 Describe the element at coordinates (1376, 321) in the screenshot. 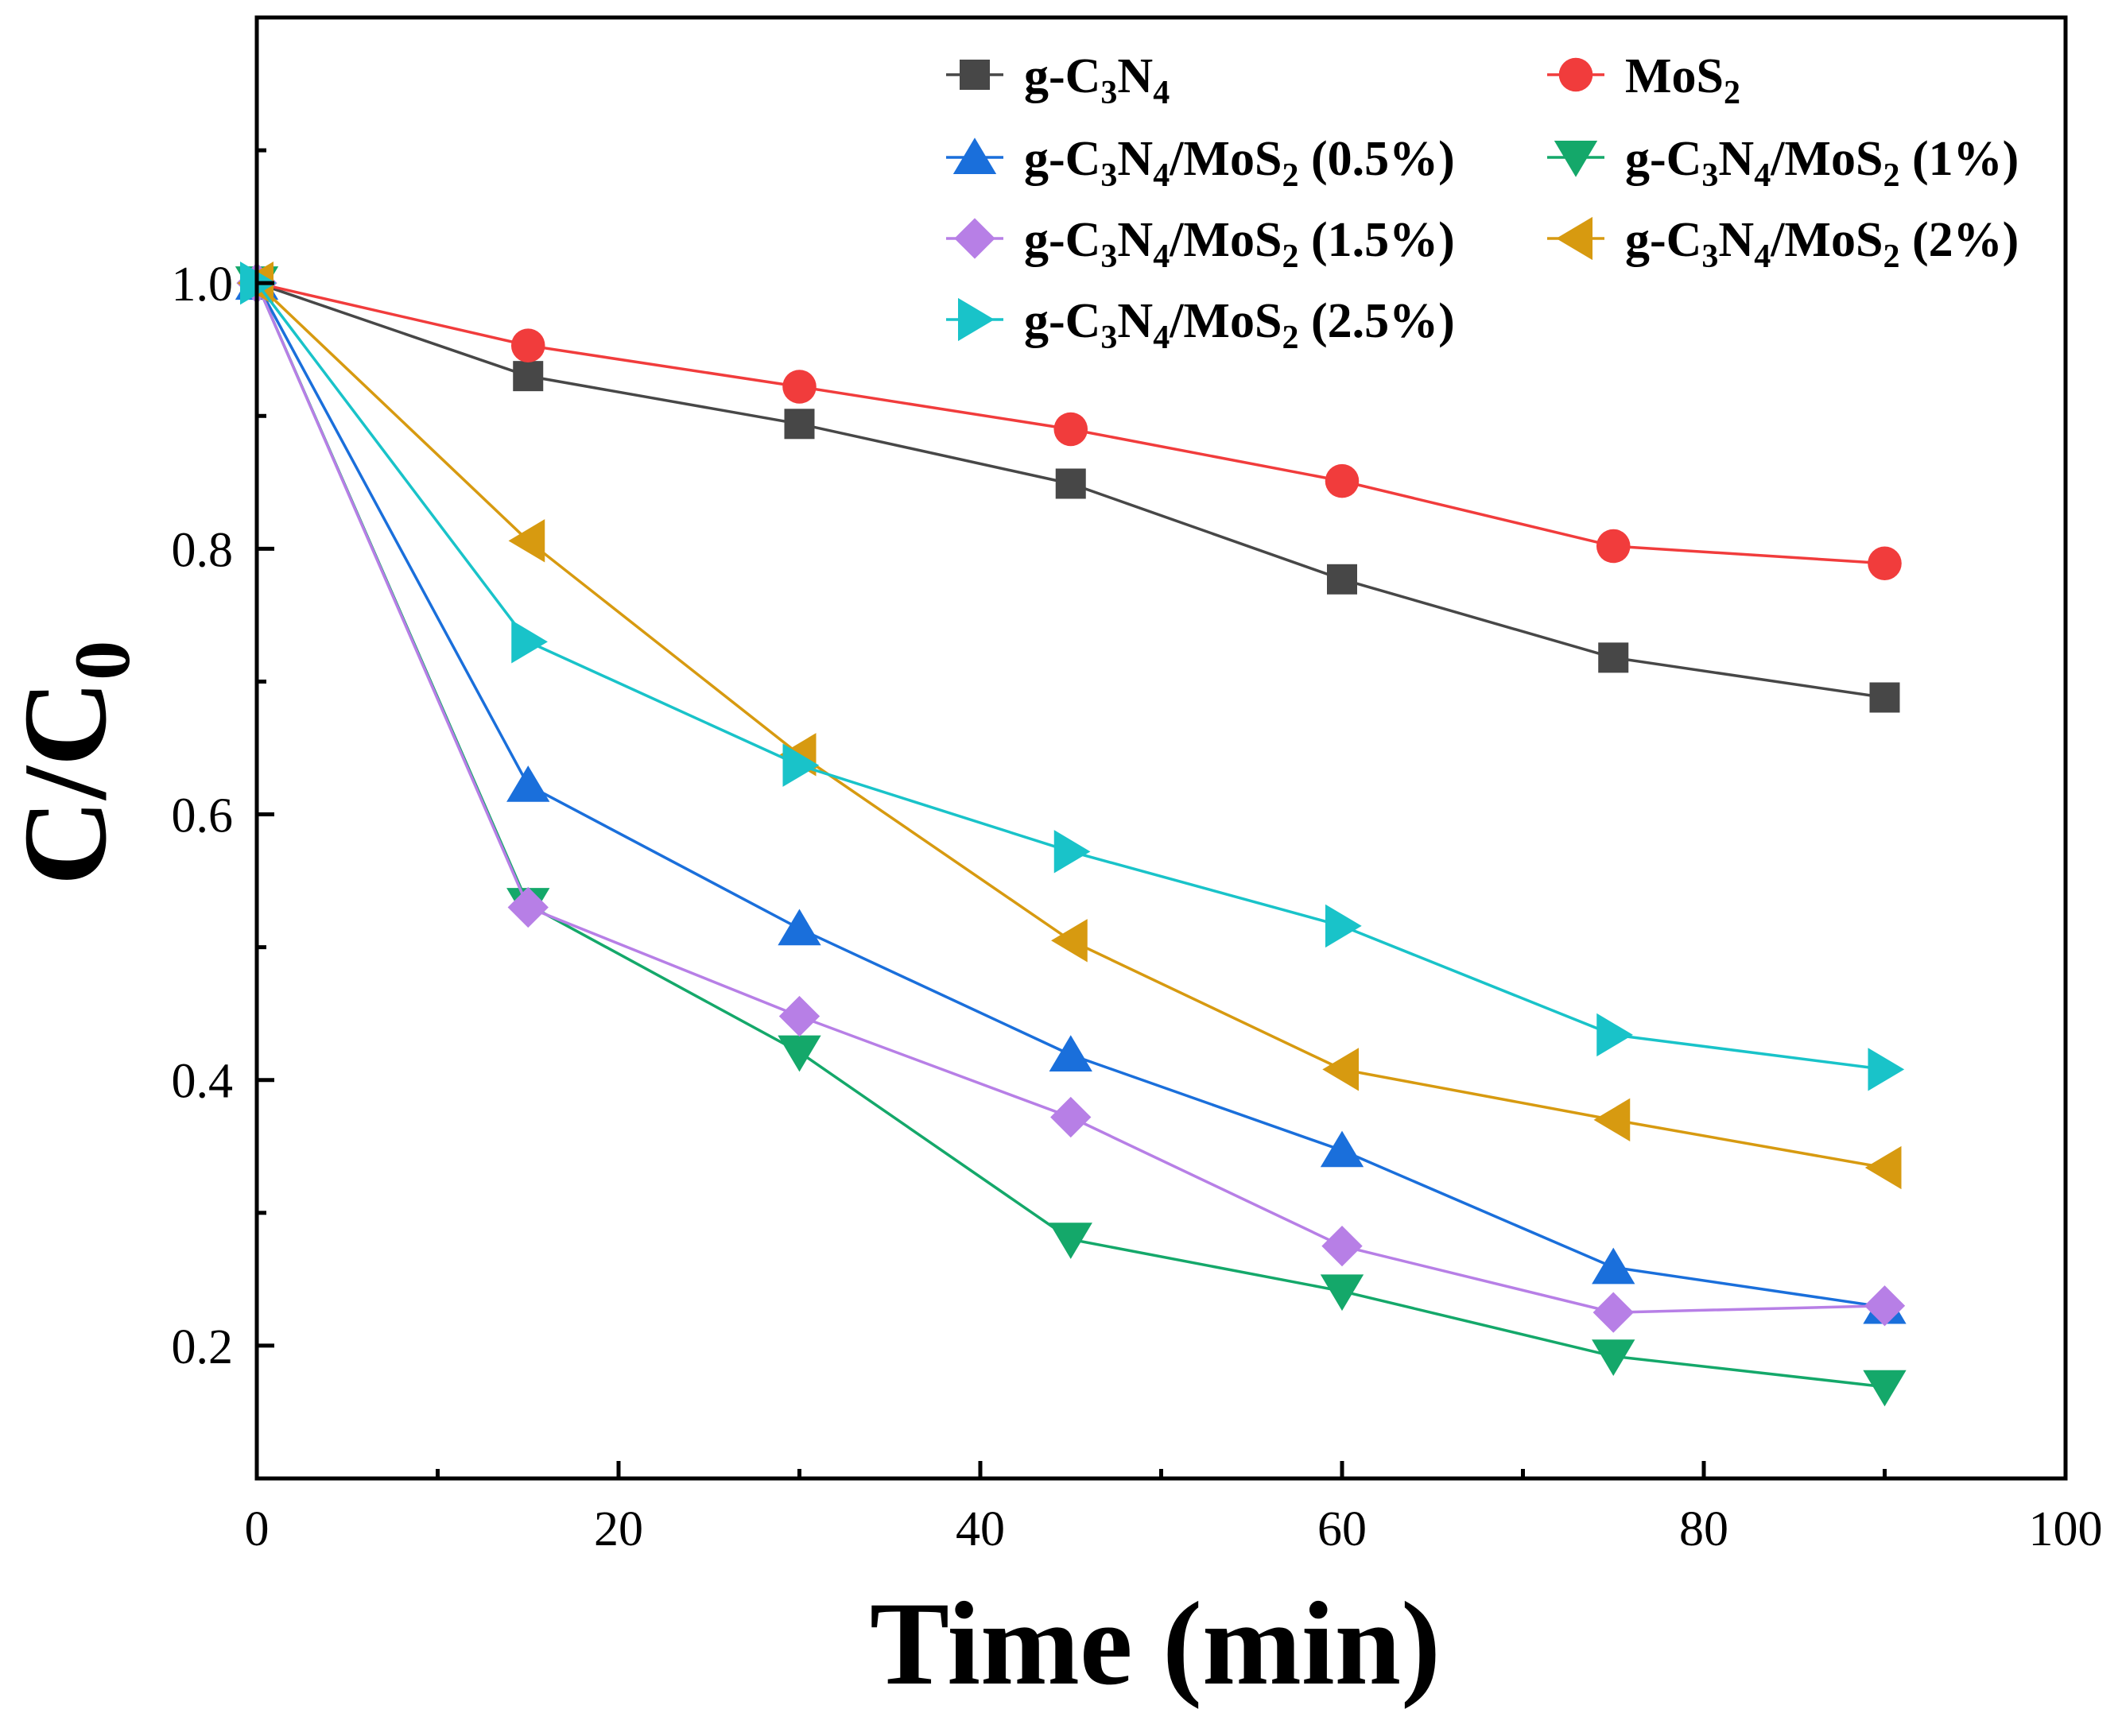

I see `legend-label-part: (2.5%)` at that location.